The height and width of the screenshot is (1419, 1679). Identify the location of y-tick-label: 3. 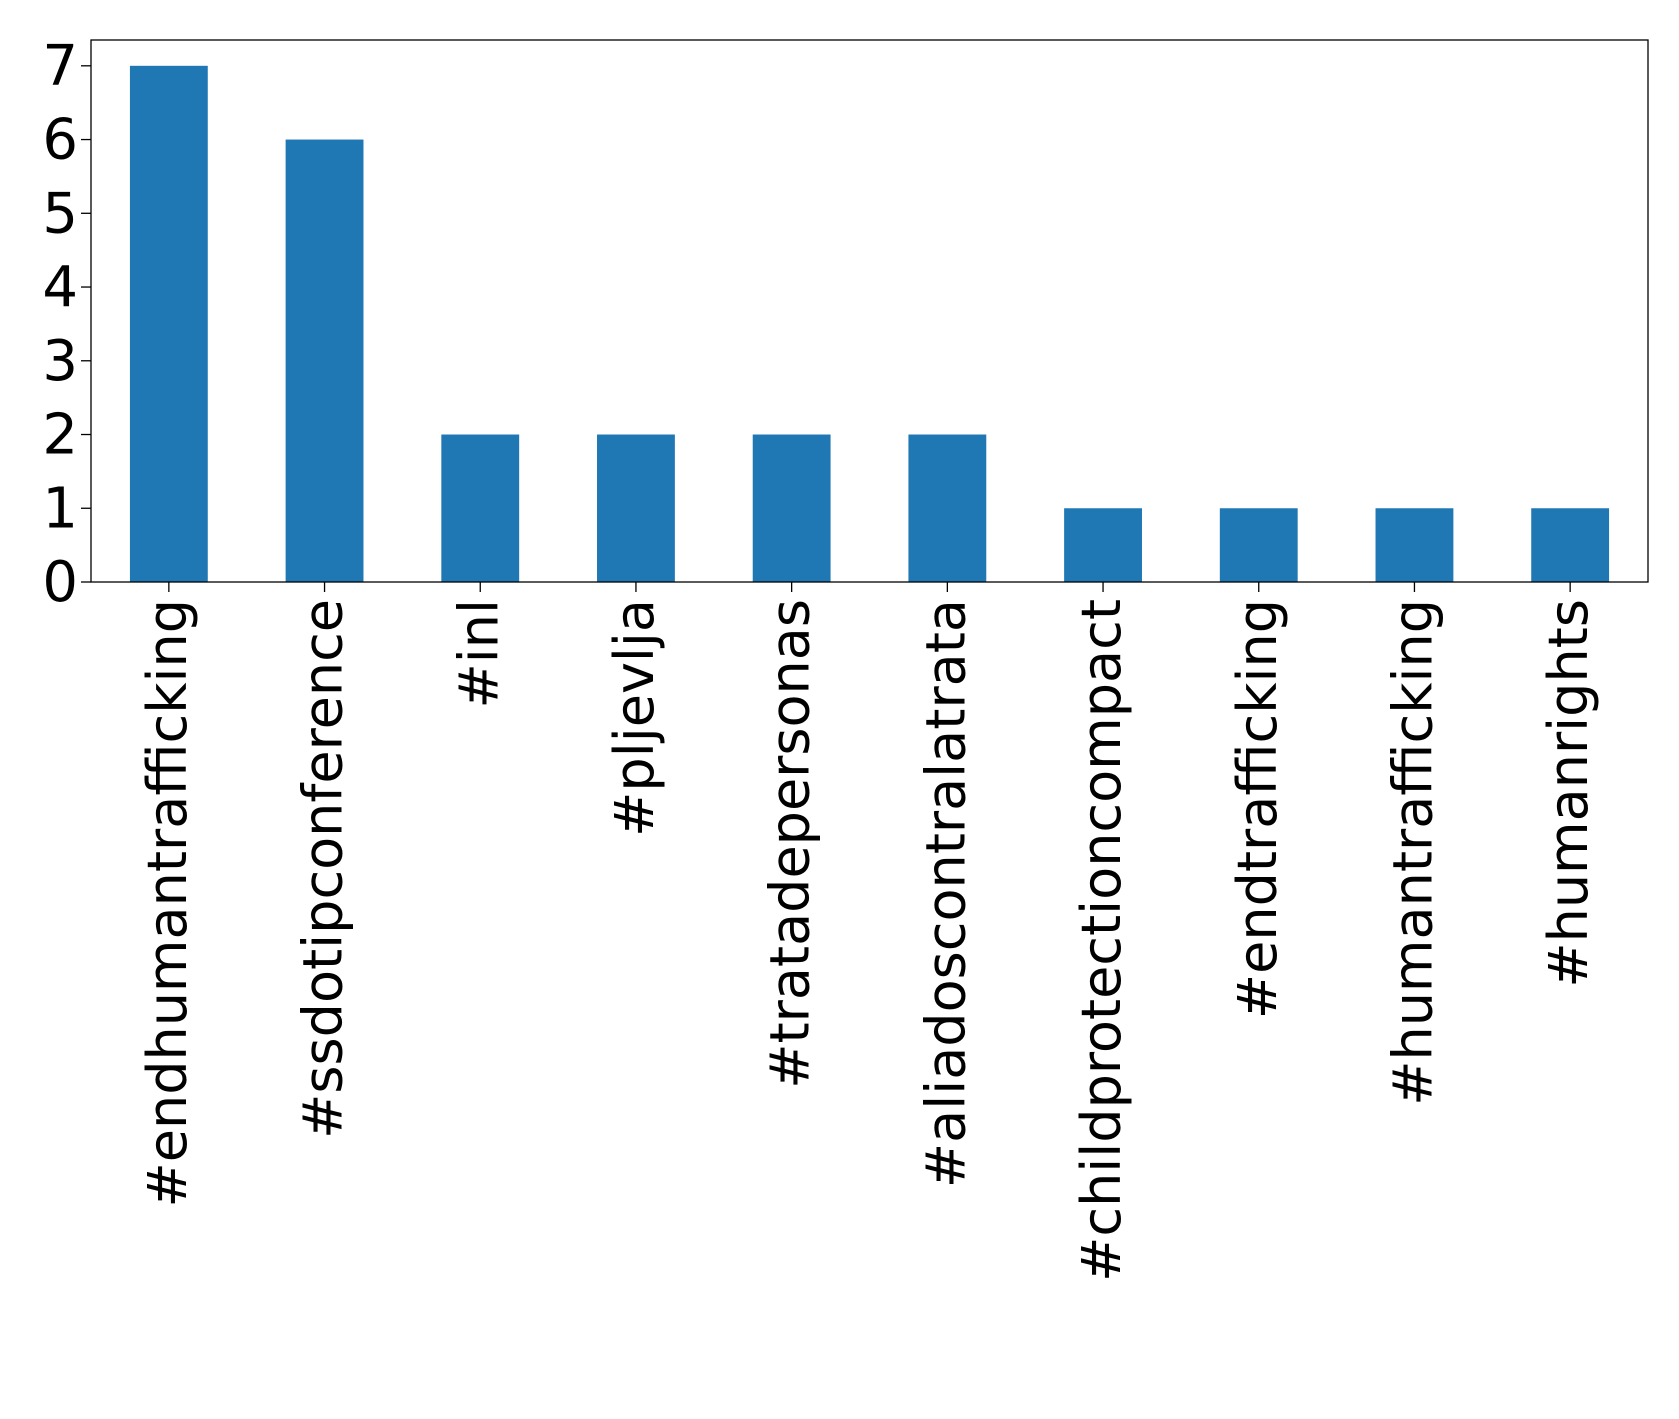
(60, 361).